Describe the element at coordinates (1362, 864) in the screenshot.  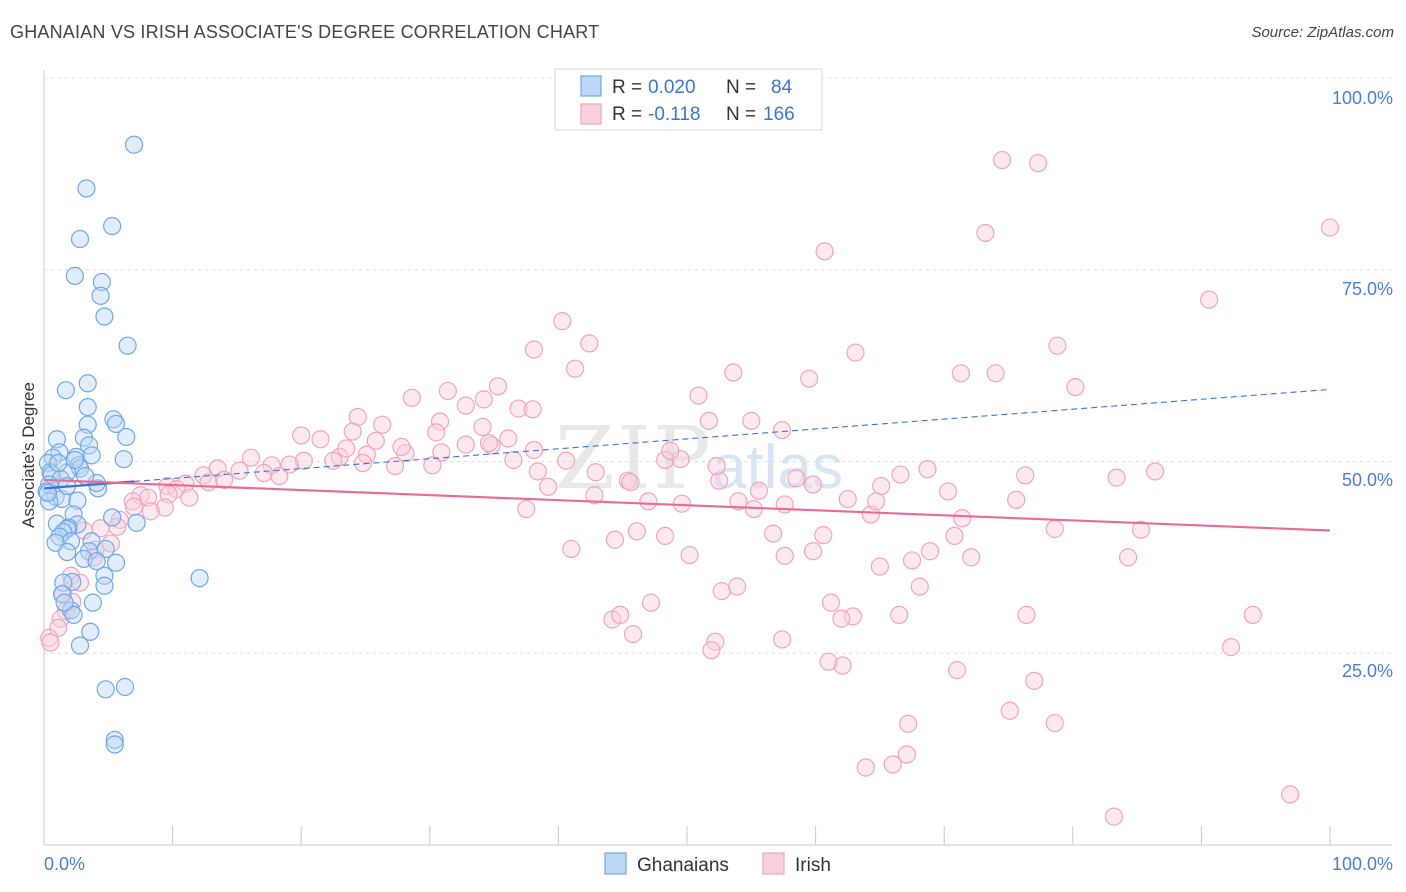
I see `x-tick-label-max: 100.0%` at that location.